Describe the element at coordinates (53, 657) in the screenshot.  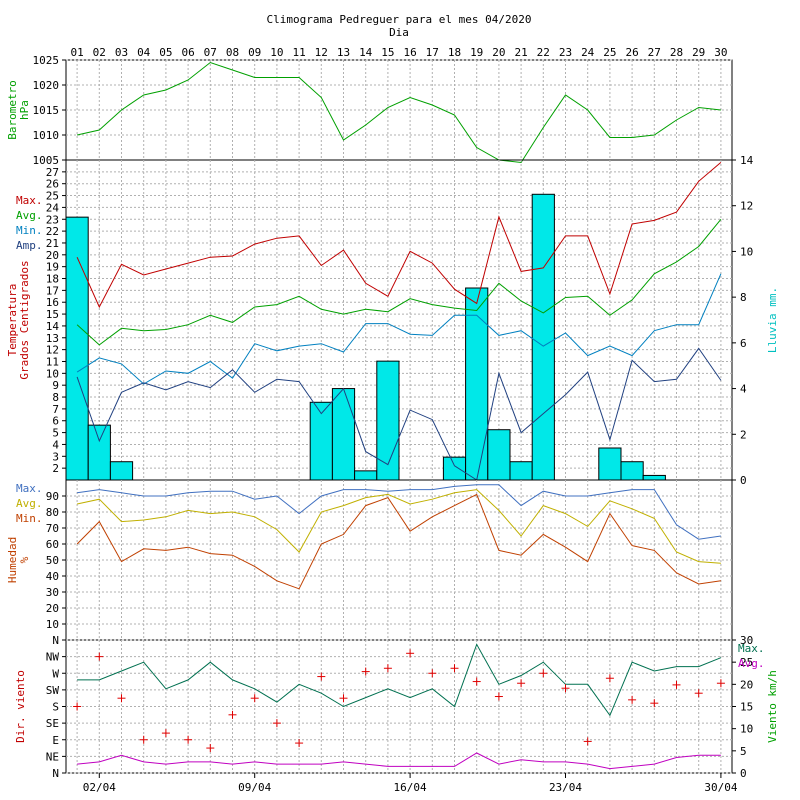
I see `y-tick-label: NW` at that location.